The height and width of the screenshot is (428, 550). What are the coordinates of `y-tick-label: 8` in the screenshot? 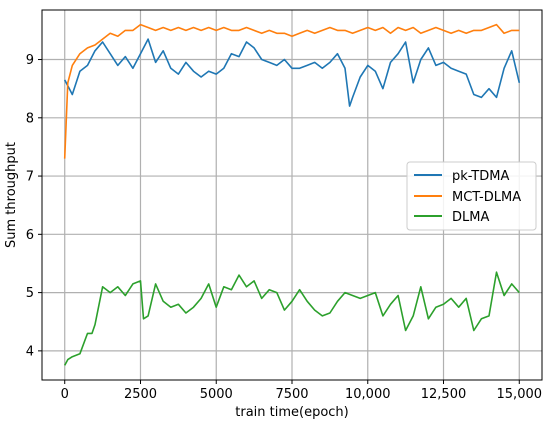 It's located at (30, 118).